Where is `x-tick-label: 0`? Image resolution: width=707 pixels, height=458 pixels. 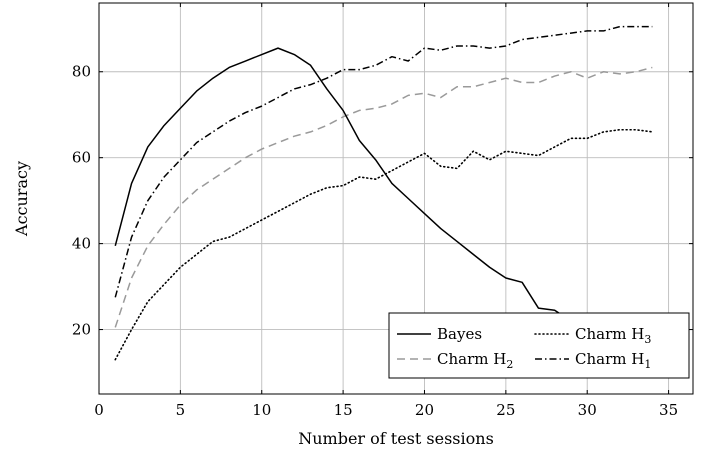
x-tick-label: 0 is located at coordinates (99, 410).